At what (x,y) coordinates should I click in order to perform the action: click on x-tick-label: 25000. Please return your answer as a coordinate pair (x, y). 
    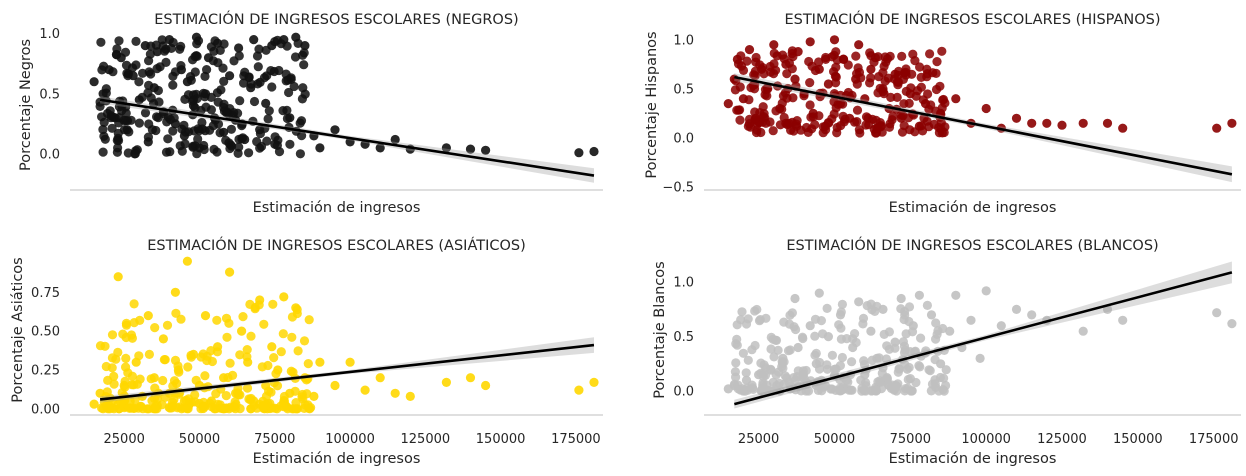
    Looking at the image, I should click on (758, 439).